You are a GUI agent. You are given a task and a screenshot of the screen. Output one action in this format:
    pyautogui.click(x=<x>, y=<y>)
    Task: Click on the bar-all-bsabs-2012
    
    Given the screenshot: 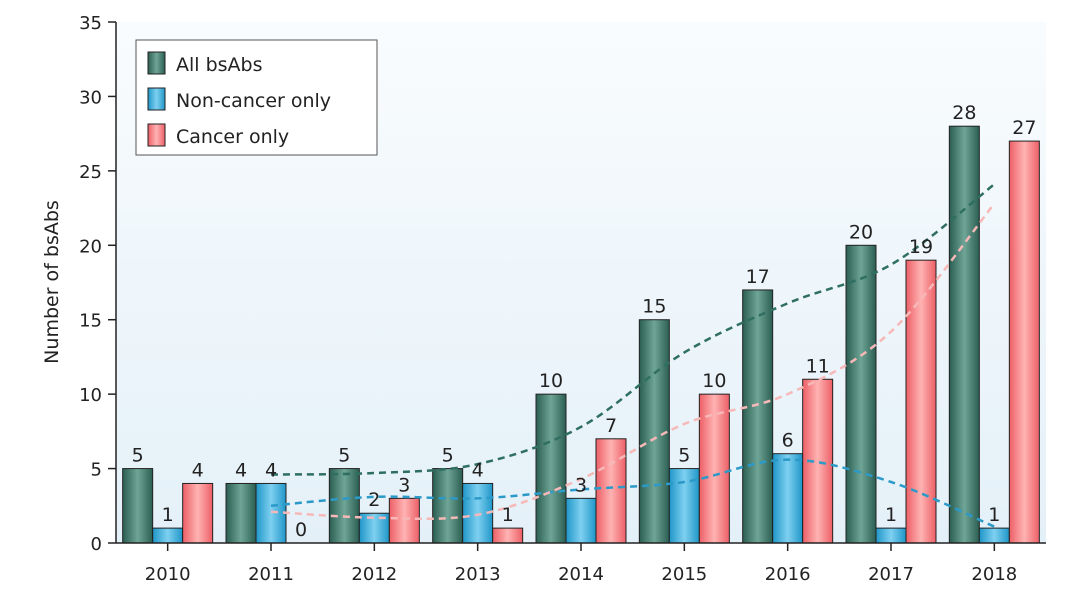 What is the action you would take?
    pyautogui.click(x=344, y=506)
    